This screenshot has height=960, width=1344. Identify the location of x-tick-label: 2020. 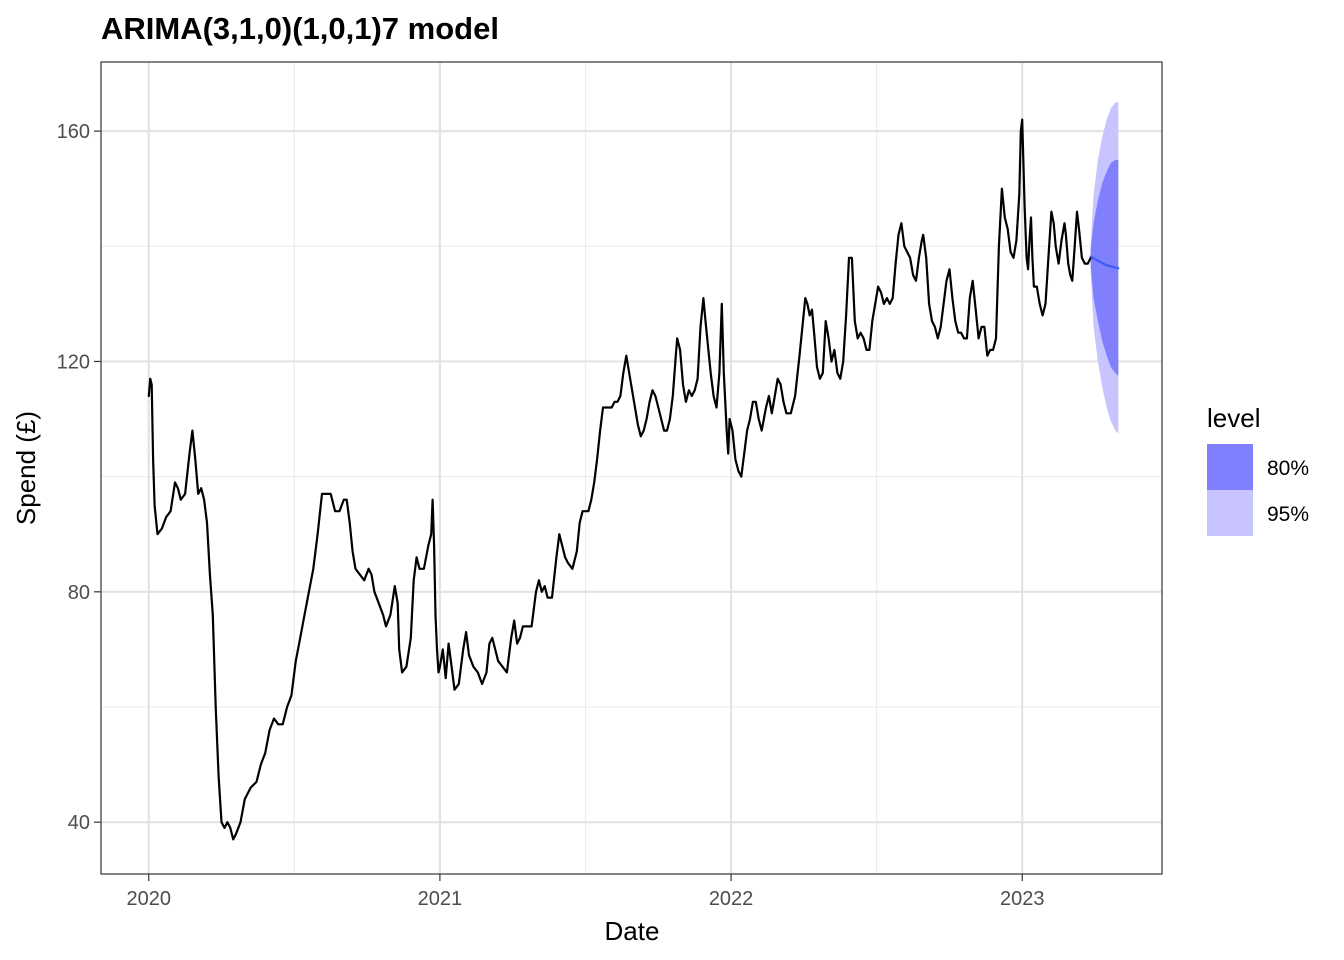
(149, 899).